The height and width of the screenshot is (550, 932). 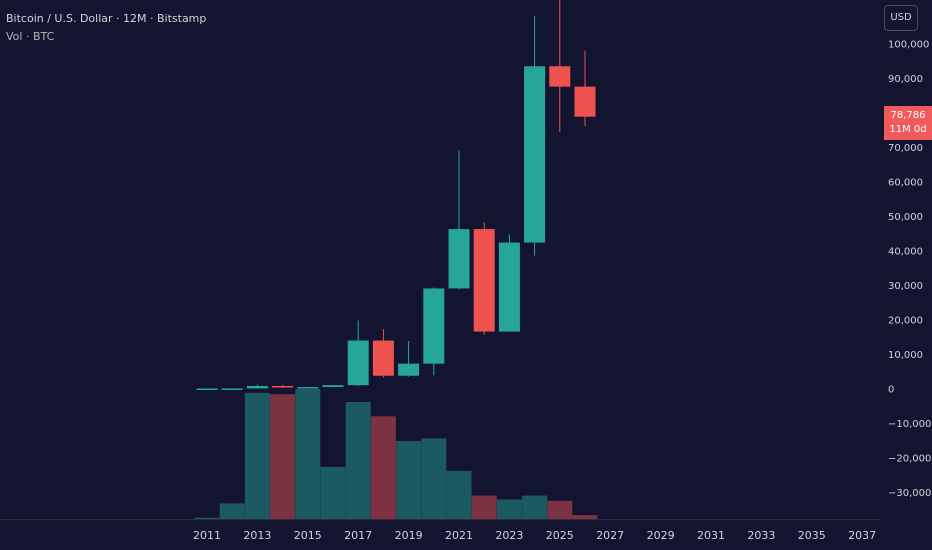 What do you see at coordinates (283, 456) in the screenshot?
I see `volume-bar-2014` at bounding box center [283, 456].